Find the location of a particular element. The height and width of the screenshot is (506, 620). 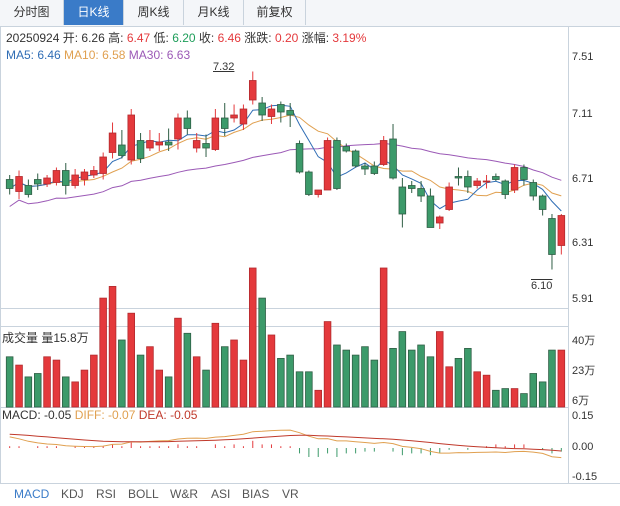

price-axis-label: 7.51 is located at coordinates (583, 57).